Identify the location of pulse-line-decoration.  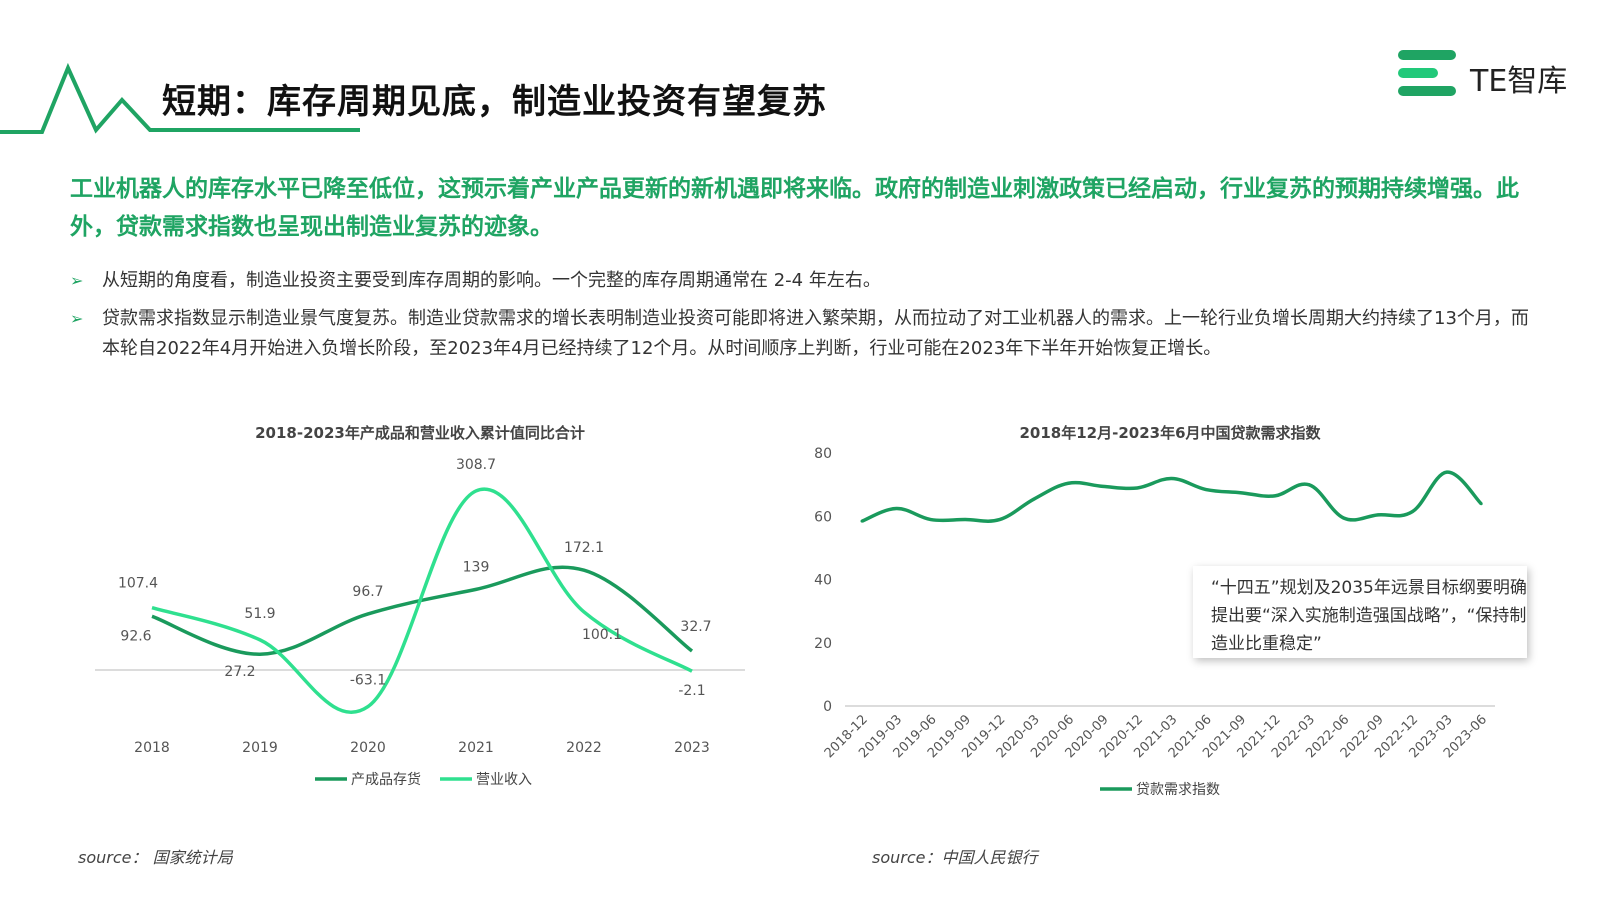
(180, 98).